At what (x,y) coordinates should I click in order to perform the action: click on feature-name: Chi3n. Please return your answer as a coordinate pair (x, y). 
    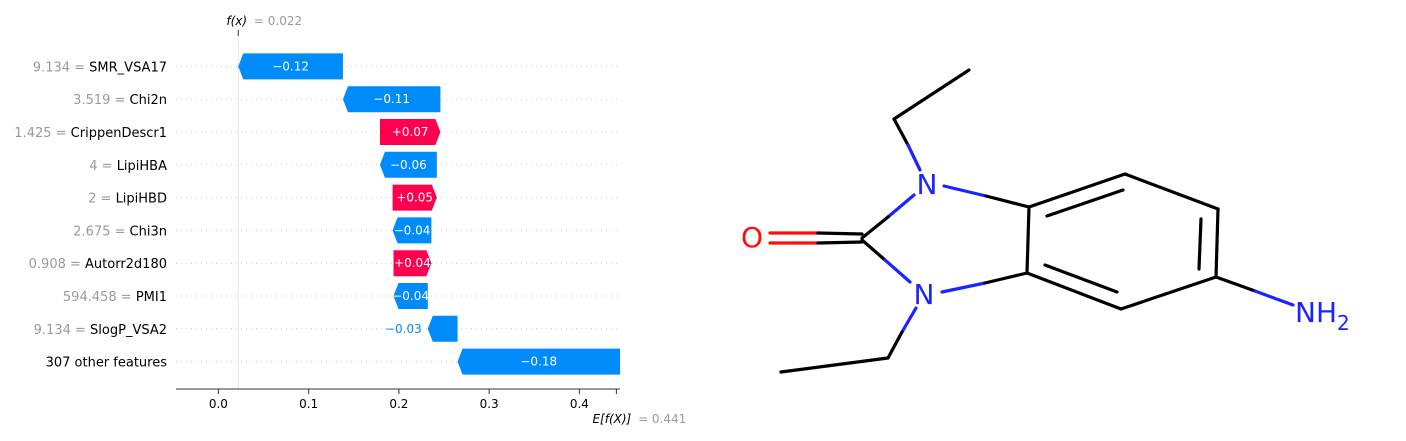
    Looking at the image, I should click on (148, 231).